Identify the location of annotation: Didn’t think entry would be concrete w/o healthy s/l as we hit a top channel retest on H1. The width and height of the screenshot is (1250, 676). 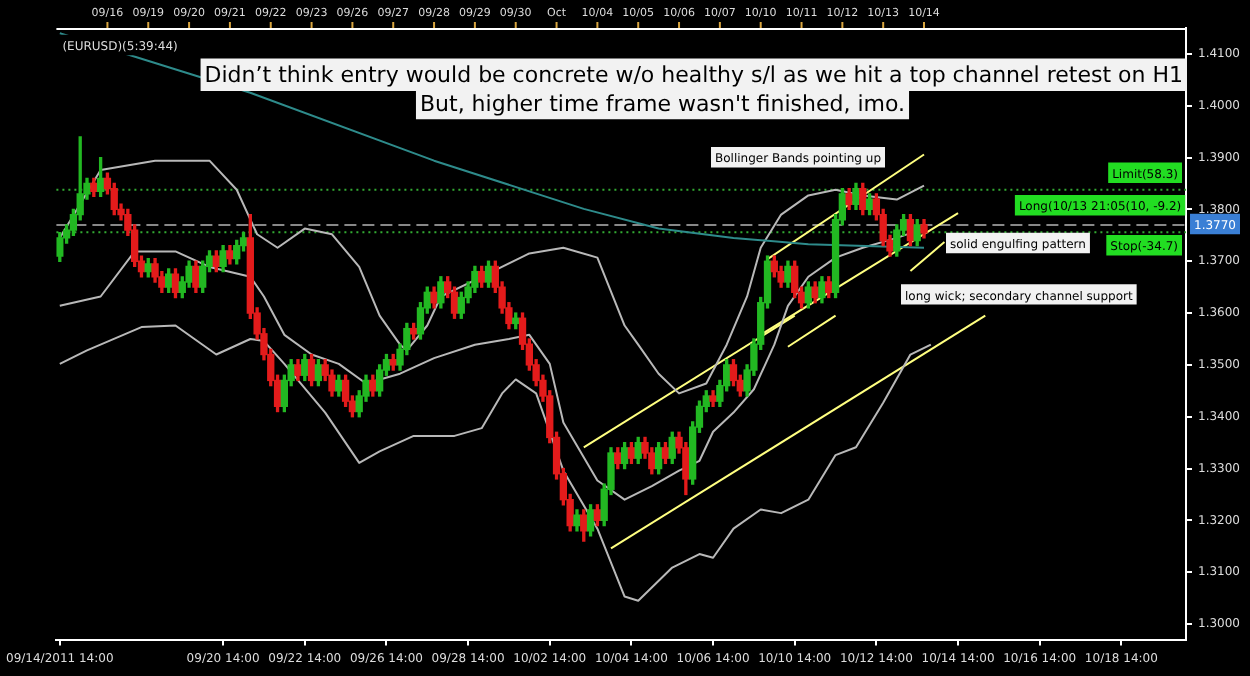
(693, 75).